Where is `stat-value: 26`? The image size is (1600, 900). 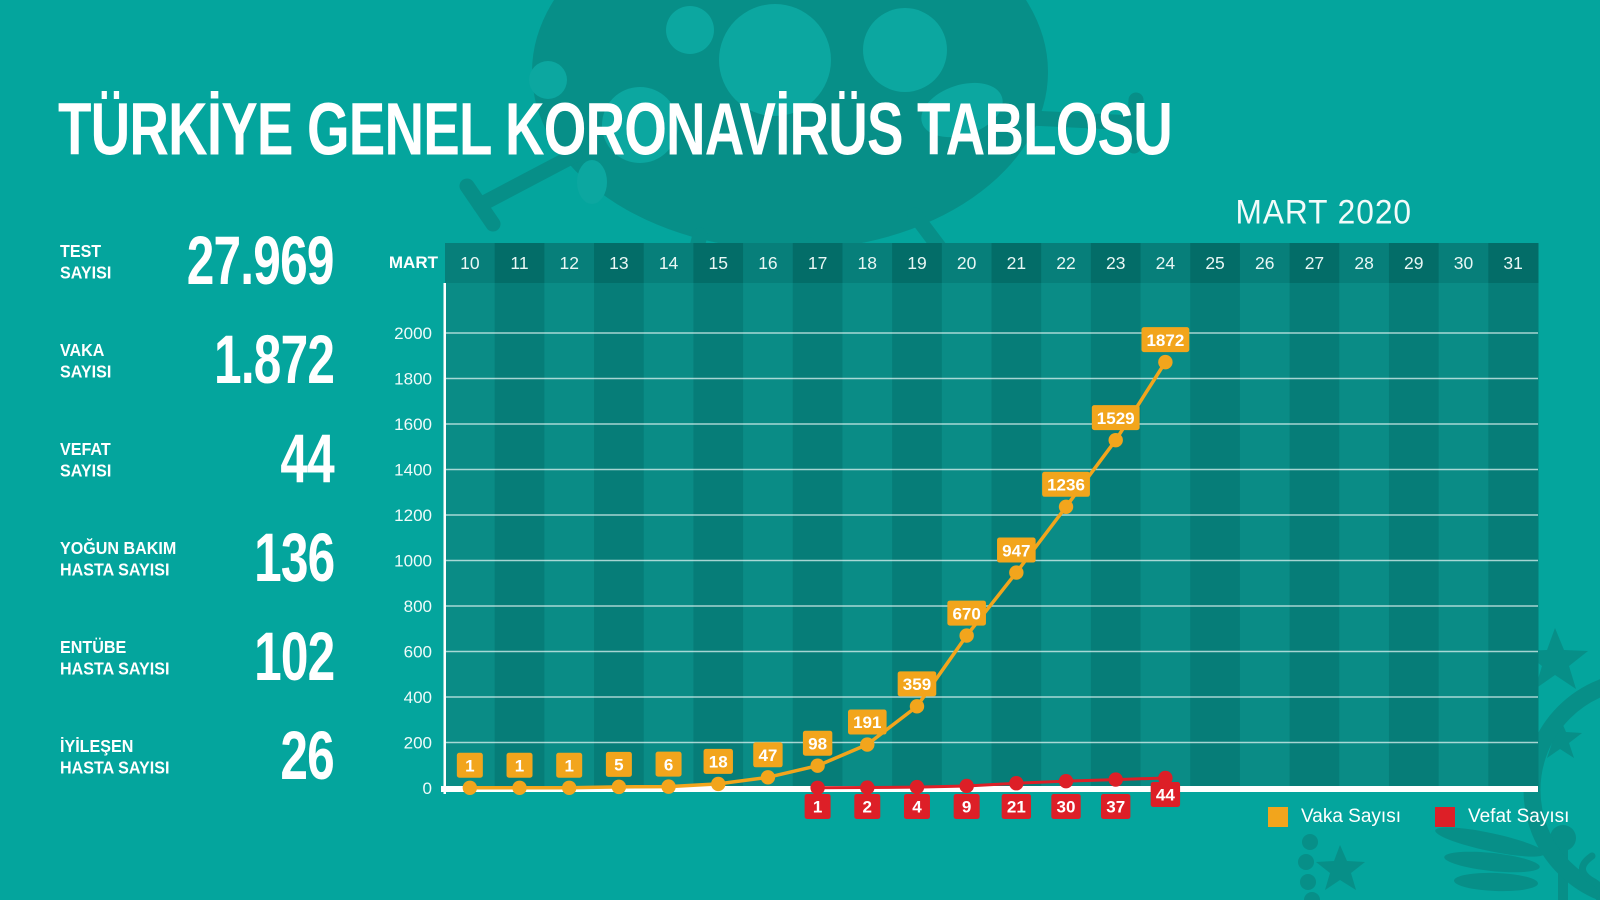 stat-value: 26 is located at coordinates (307, 756).